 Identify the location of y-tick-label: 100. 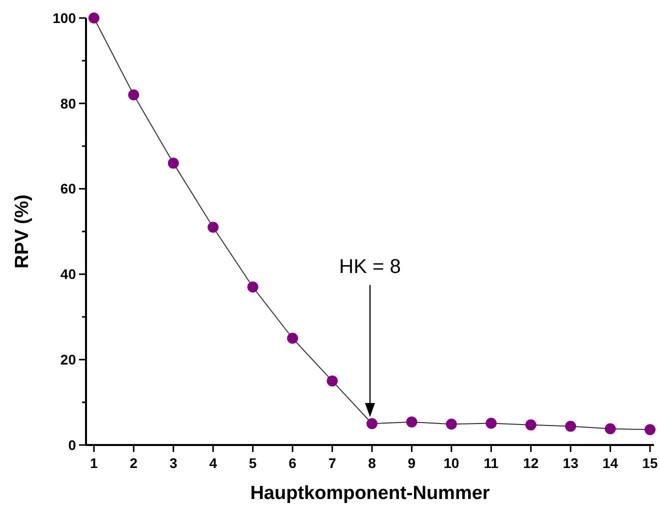
(64, 18).